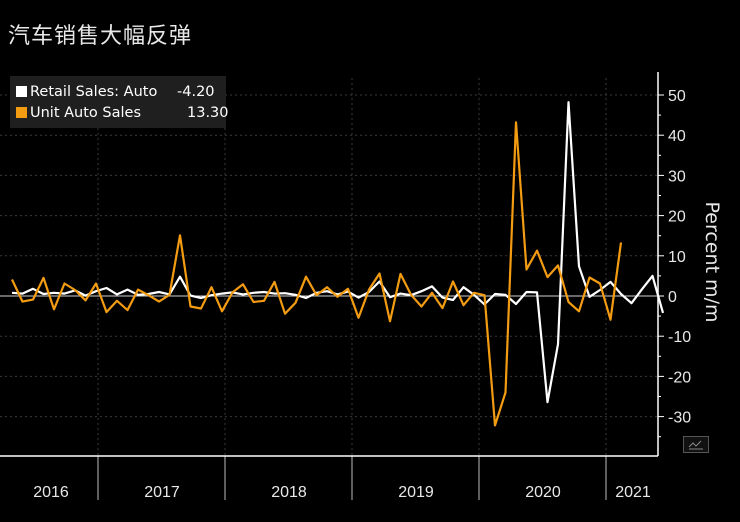  Describe the element at coordinates (679, 377) in the screenshot. I see `y-tick-label: -20` at that location.